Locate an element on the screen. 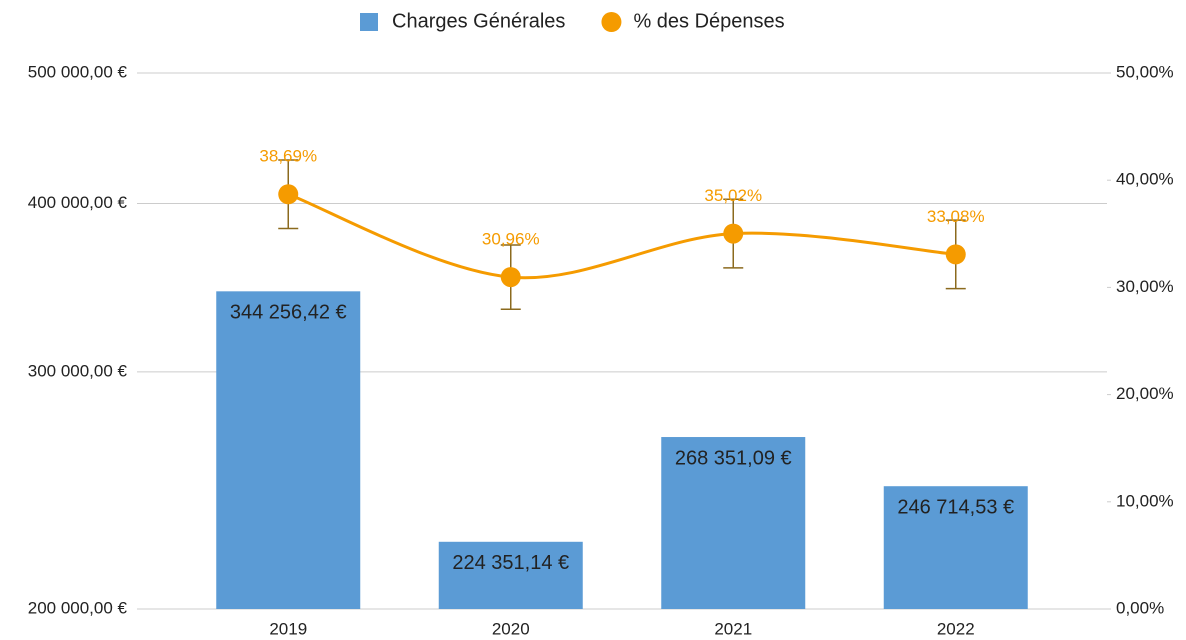 This screenshot has height=640, width=1186. y2-tick-label: 10,00% is located at coordinates (1145, 500).